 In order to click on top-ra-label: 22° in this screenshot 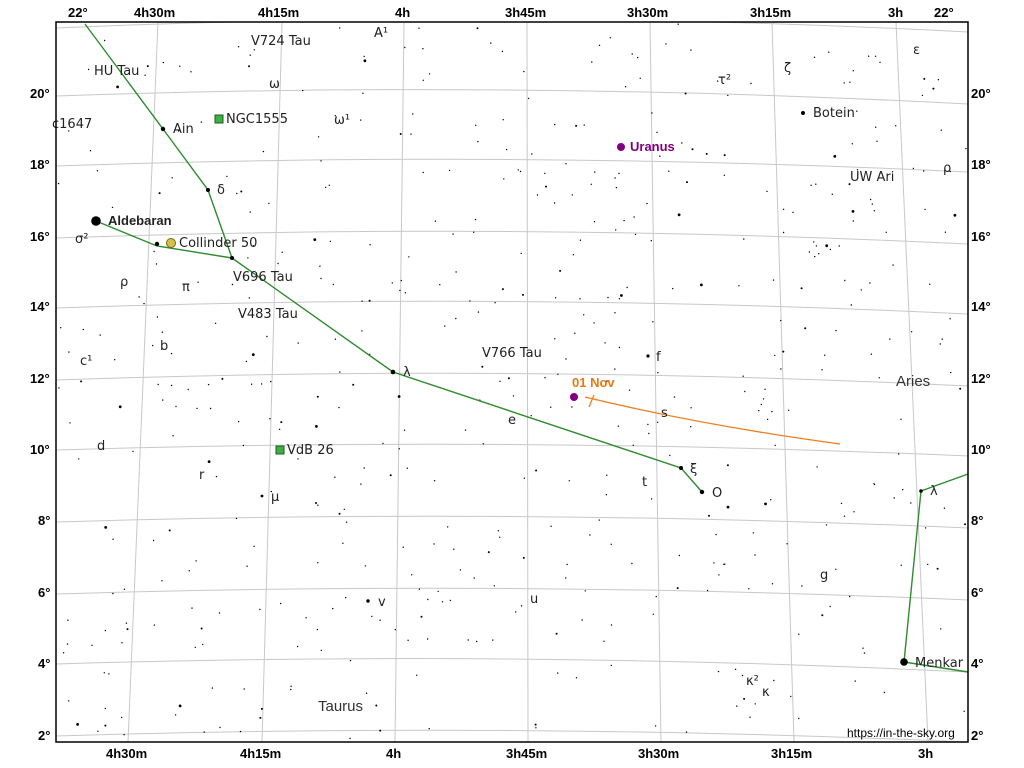, I will do `click(944, 12)`.